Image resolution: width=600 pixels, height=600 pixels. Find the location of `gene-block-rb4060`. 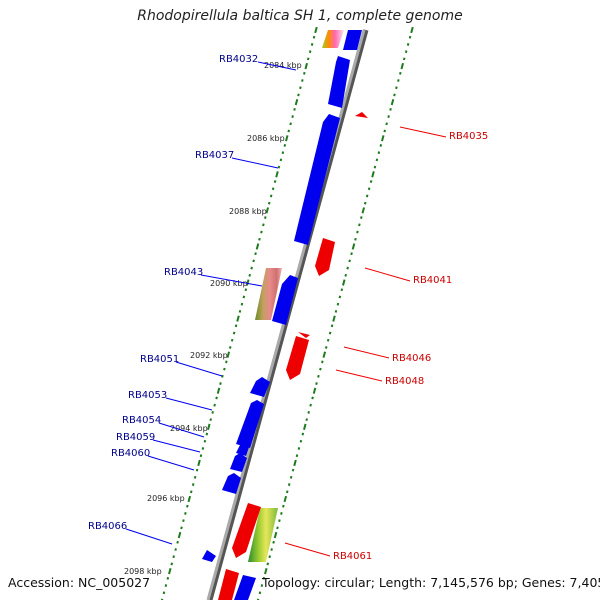

gene-block-rb4060 is located at coordinates (231, 483).